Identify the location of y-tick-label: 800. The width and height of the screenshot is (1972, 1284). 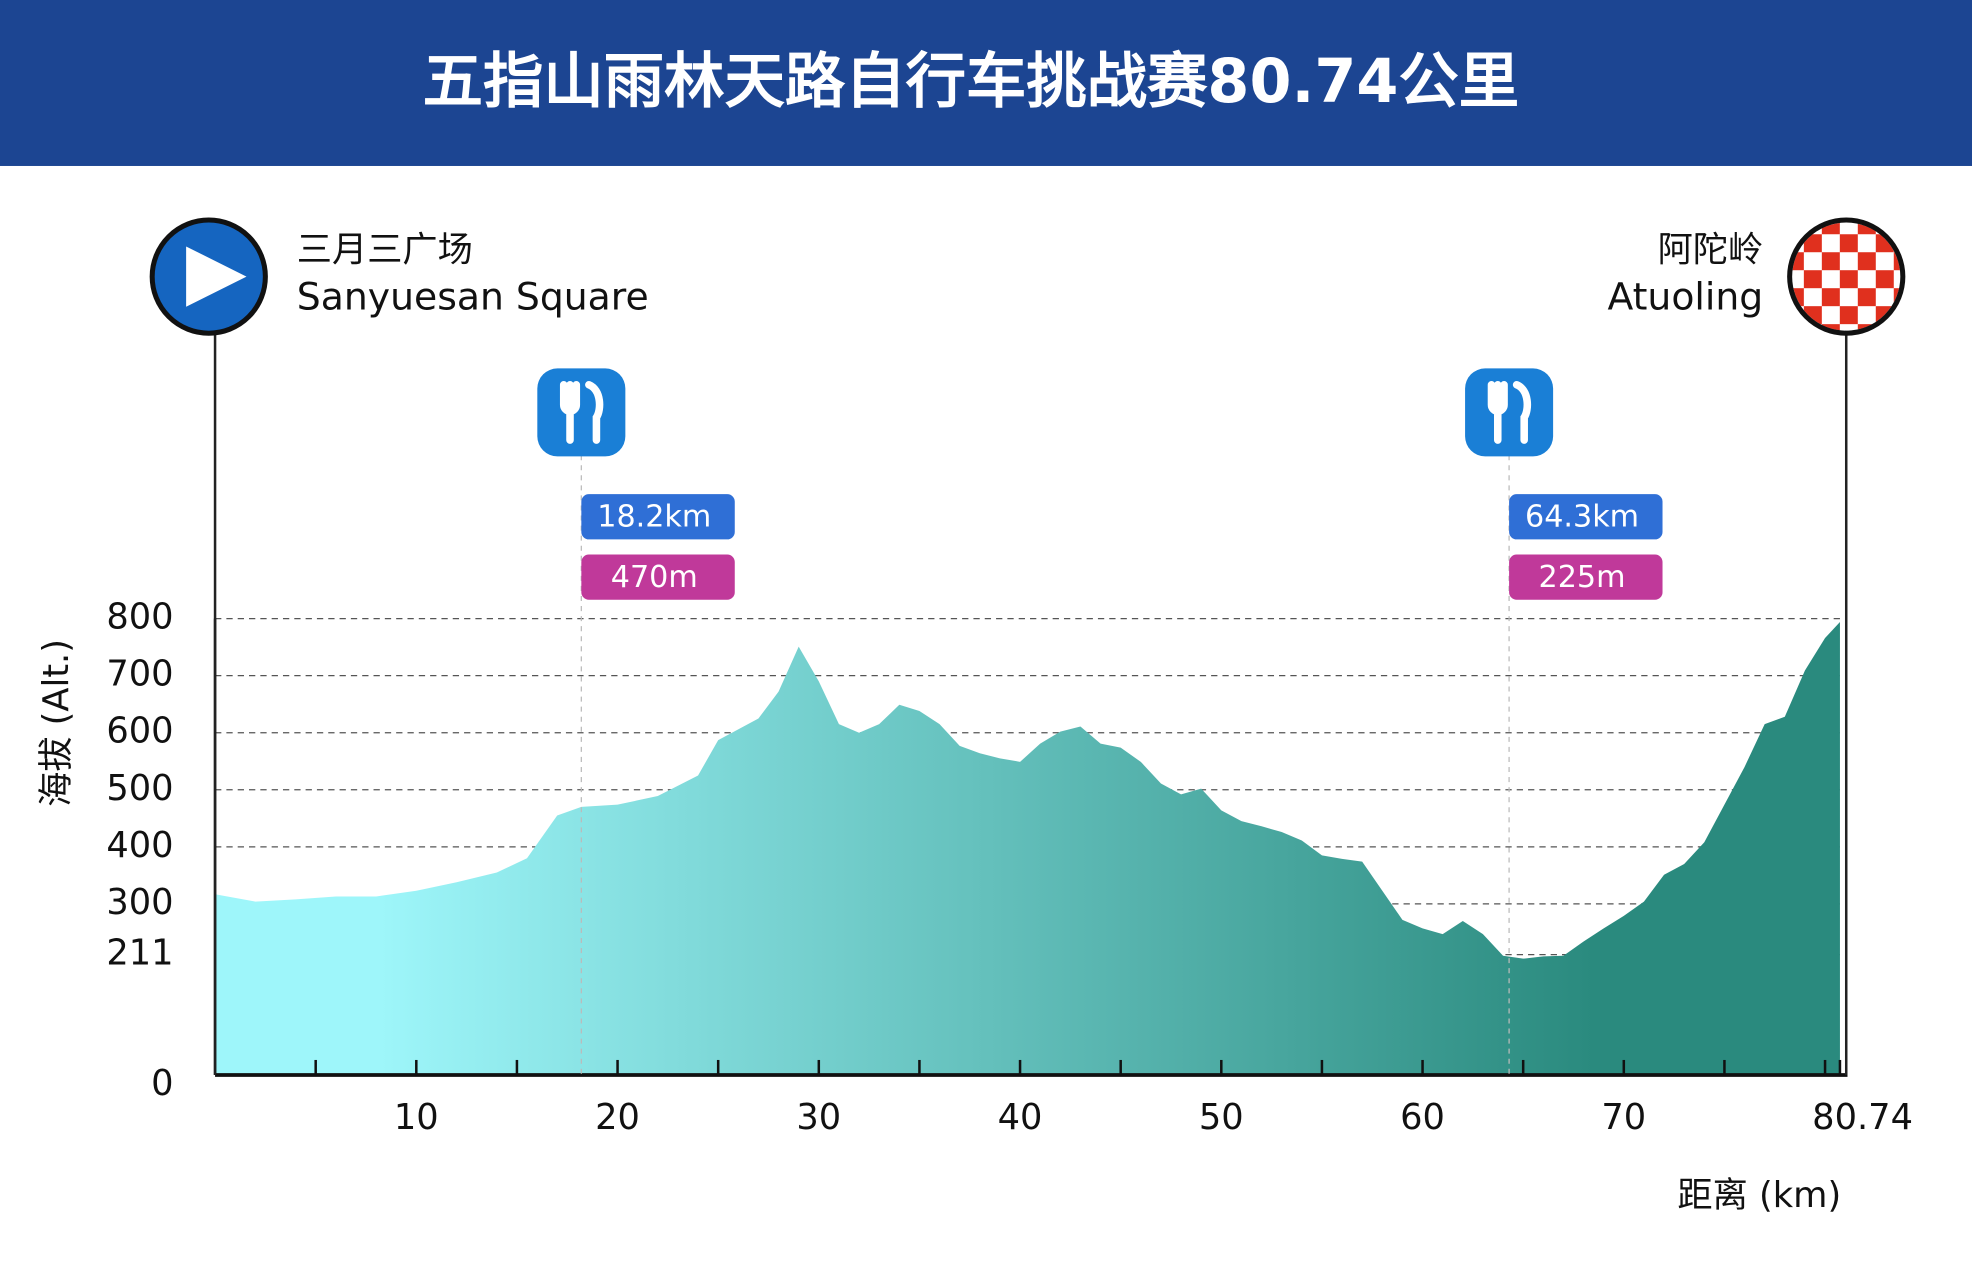
(139, 617).